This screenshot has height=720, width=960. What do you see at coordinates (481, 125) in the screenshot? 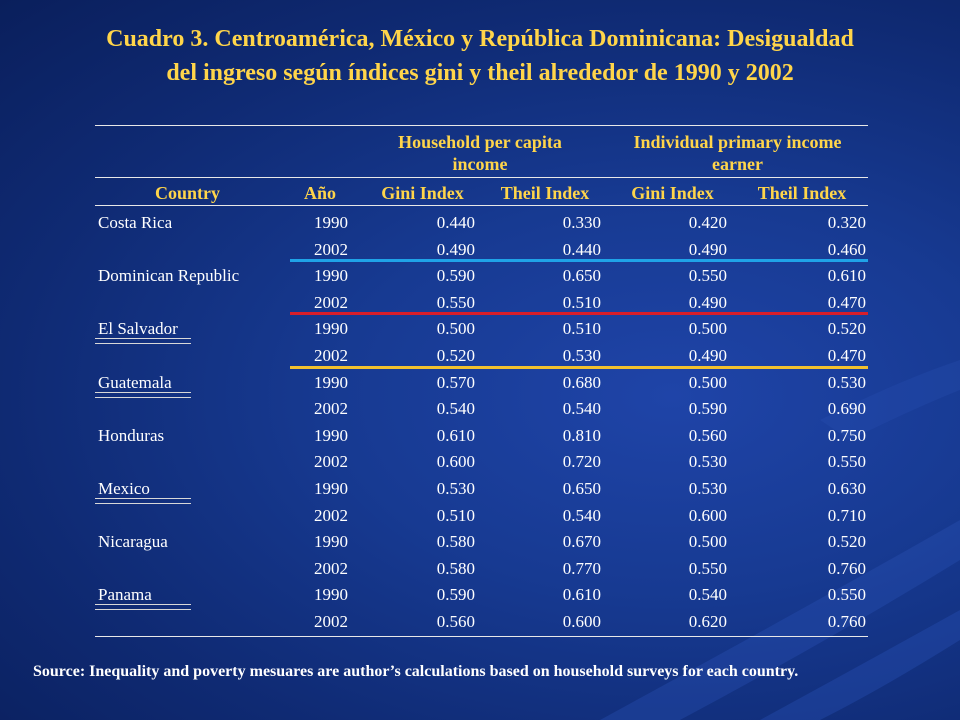
I see `table-top-rule` at bounding box center [481, 125].